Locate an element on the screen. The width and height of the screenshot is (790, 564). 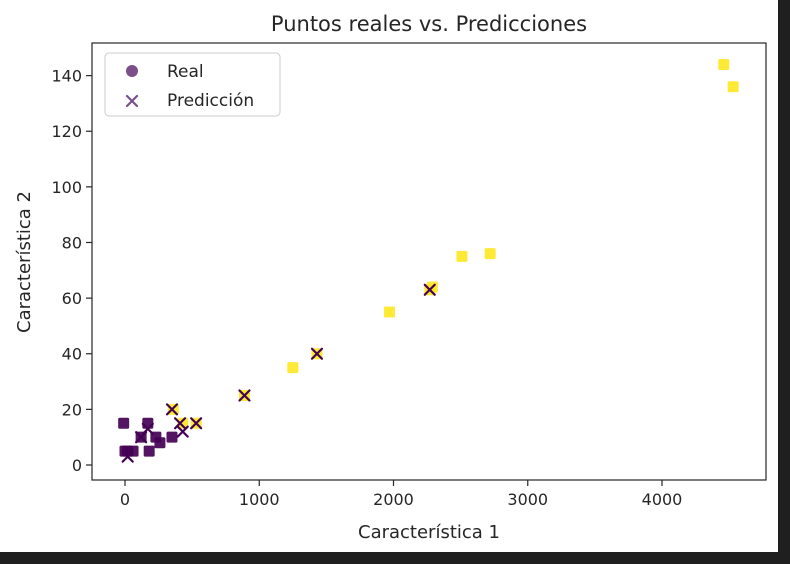
y-tick-label: 40 is located at coordinates (72, 354).